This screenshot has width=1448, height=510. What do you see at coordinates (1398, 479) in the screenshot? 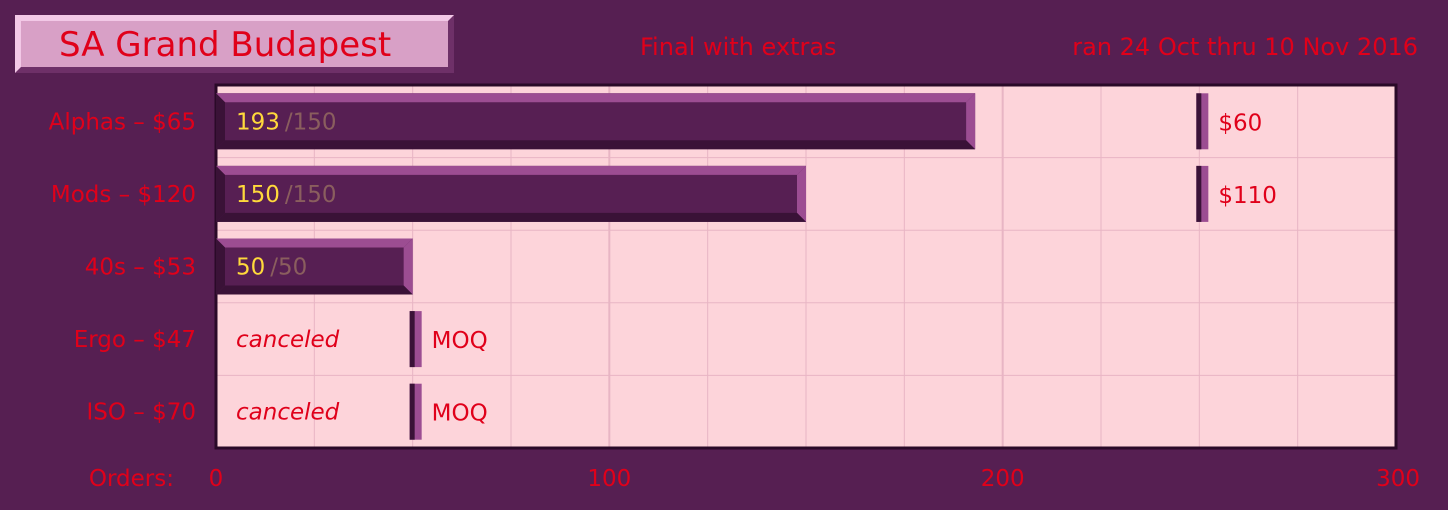
I see `x-tick-label: 300` at bounding box center [1398, 479].